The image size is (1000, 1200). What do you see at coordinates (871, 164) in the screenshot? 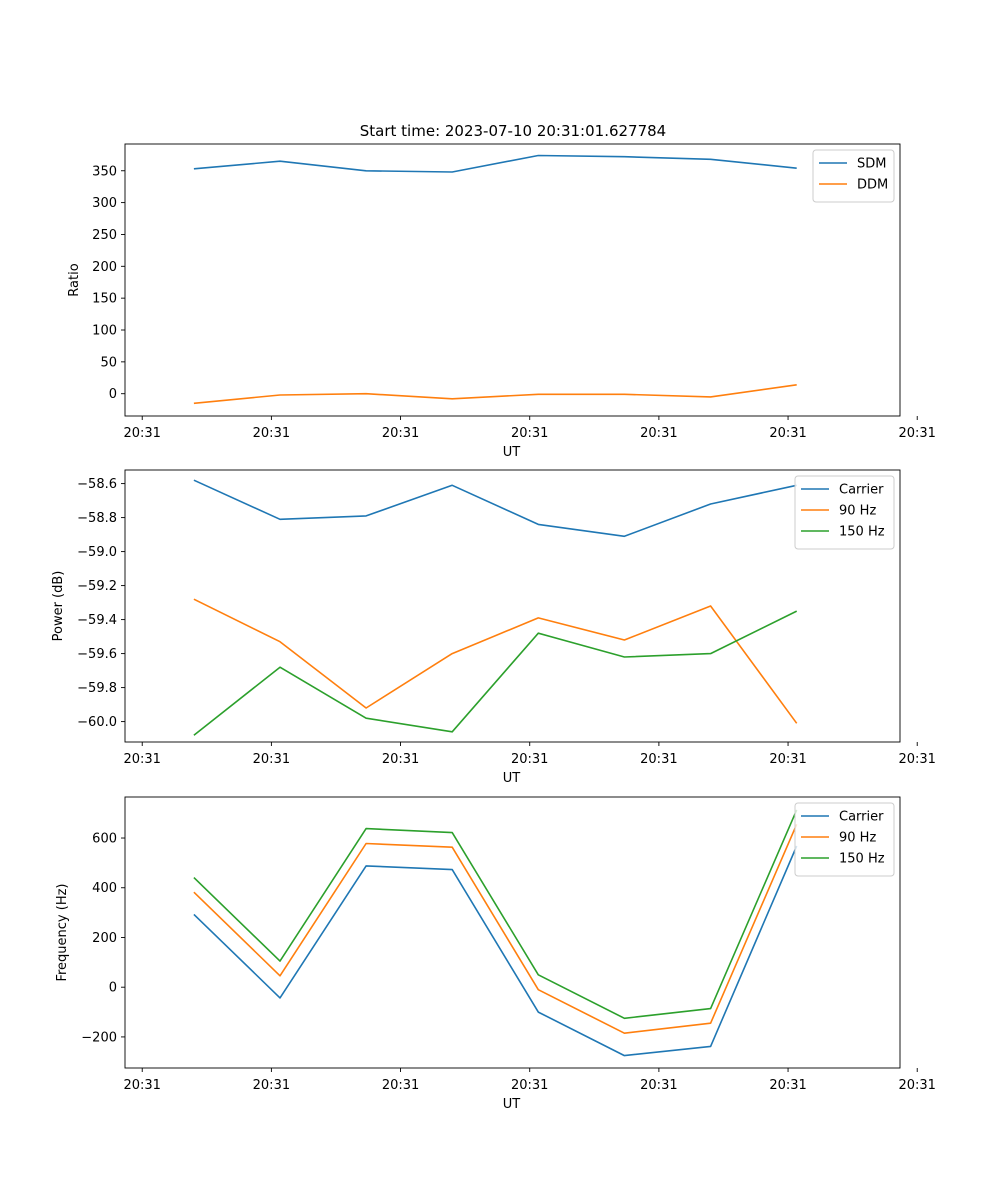
I see `legend-label: SDM` at bounding box center [871, 164].